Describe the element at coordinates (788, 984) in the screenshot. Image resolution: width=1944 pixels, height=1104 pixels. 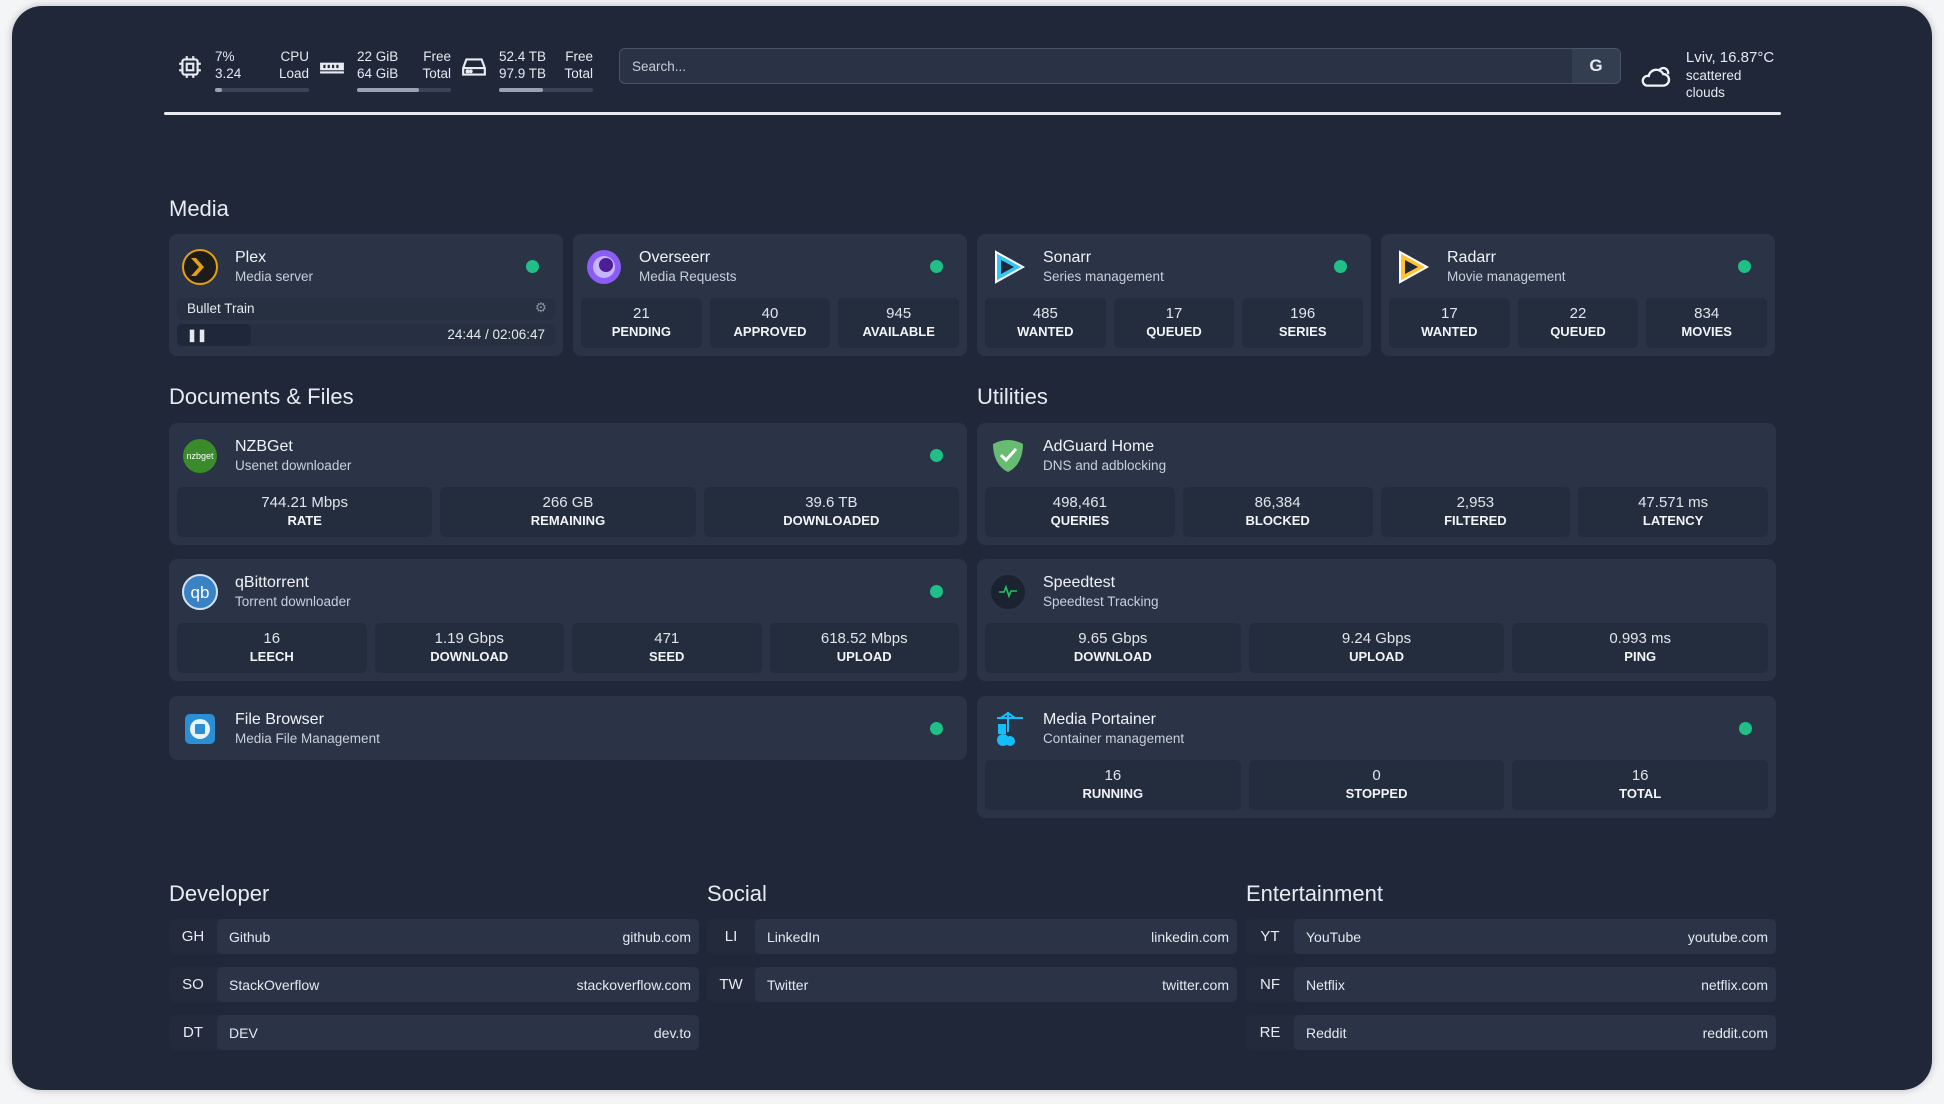
I see `bookmark-name: Twitter` at that location.